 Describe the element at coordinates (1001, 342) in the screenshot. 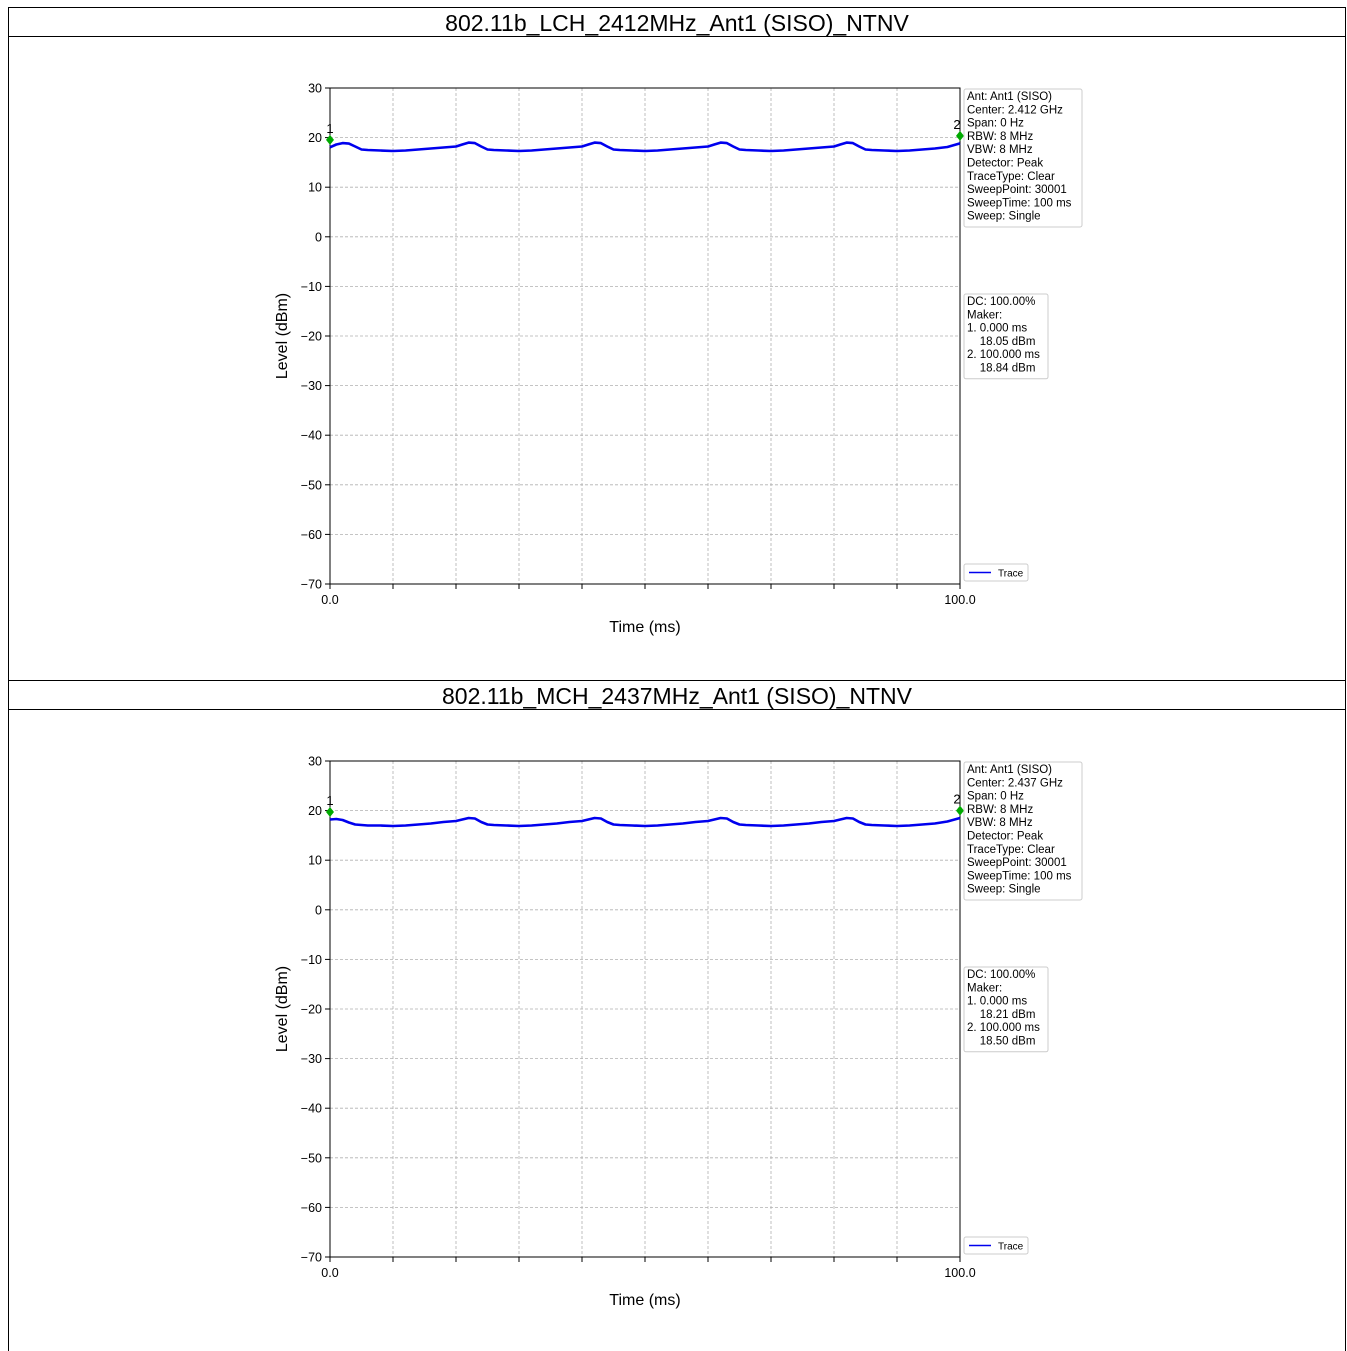

I see `marker-info-line: 18.05 dBm` at that location.